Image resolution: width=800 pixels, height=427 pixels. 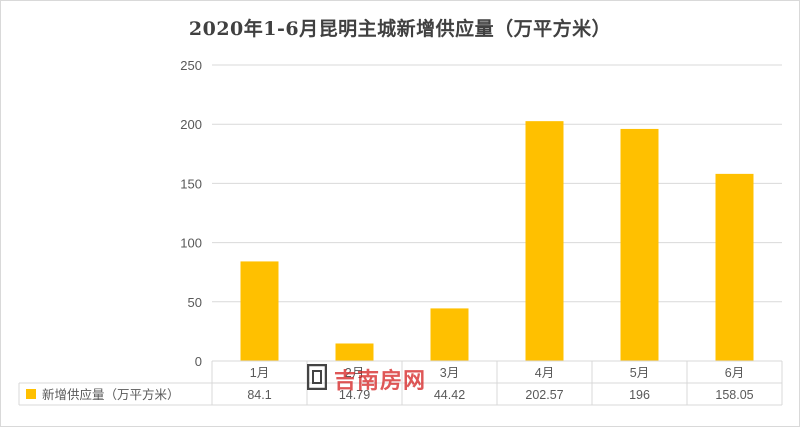 What do you see at coordinates (317, 377) in the screenshot?
I see `watermark-logo-icon` at bounding box center [317, 377].